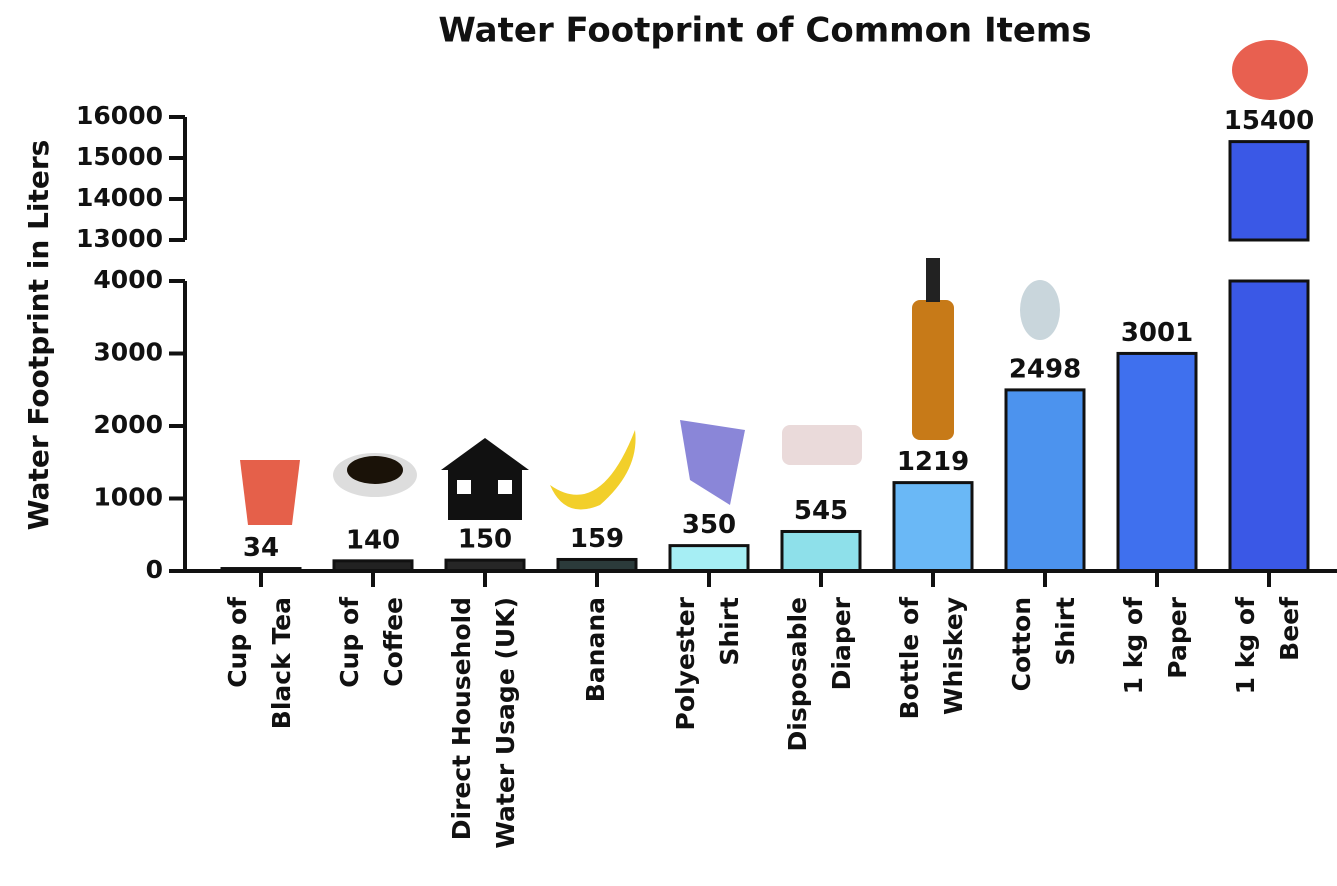 Image resolution: width=1337 pixels, height=886 pixels. What do you see at coordinates (933, 370) in the screenshot?
I see `bottle-icon` at bounding box center [933, 370].